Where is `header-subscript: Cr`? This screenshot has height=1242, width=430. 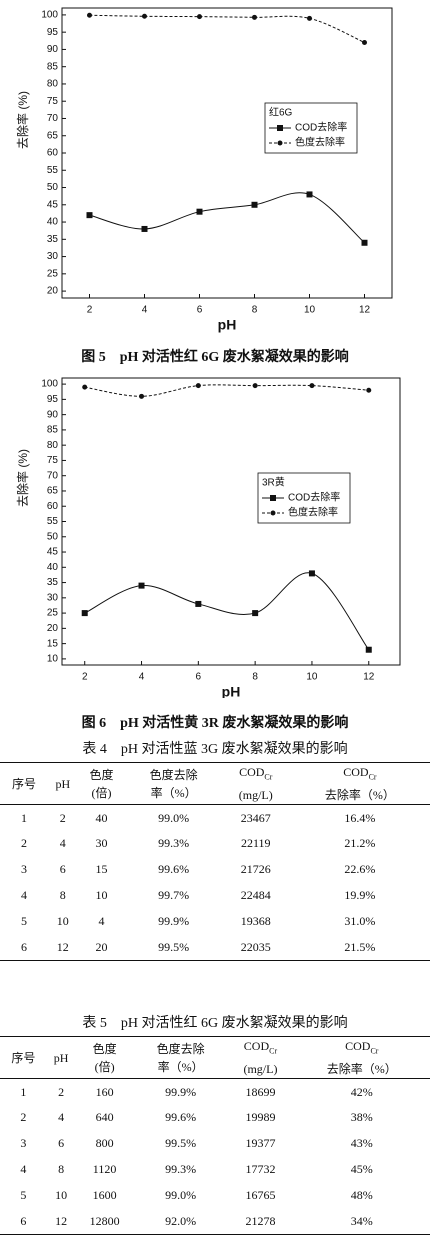
header-subscript: Cr is located at coordinates (374, 1051).